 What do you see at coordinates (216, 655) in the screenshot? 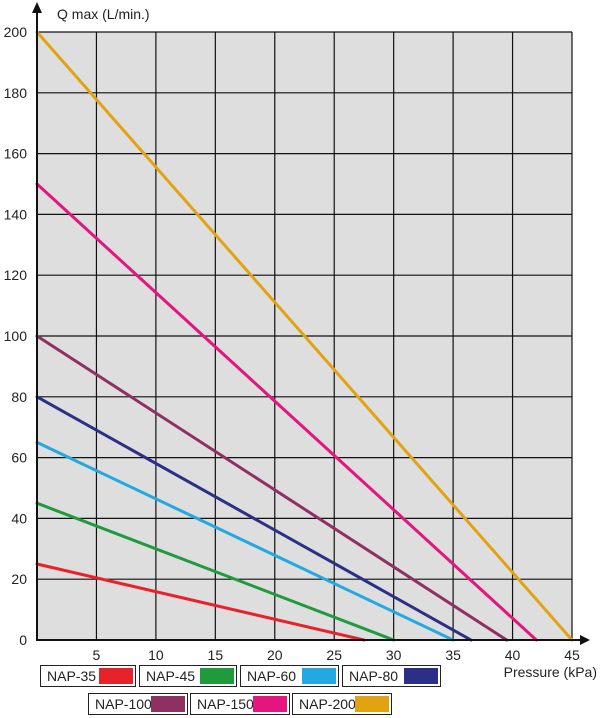
I see `x-tick-label: 15` at bounding box center [216, 655].